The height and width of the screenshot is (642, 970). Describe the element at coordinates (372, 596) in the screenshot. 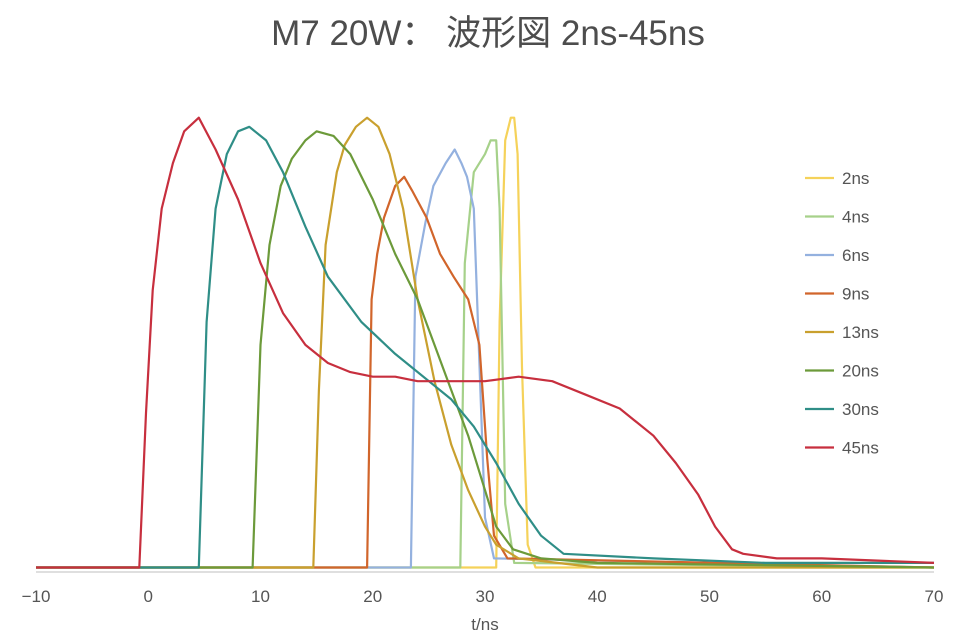

I see `x-tick-label: 20` at that location.